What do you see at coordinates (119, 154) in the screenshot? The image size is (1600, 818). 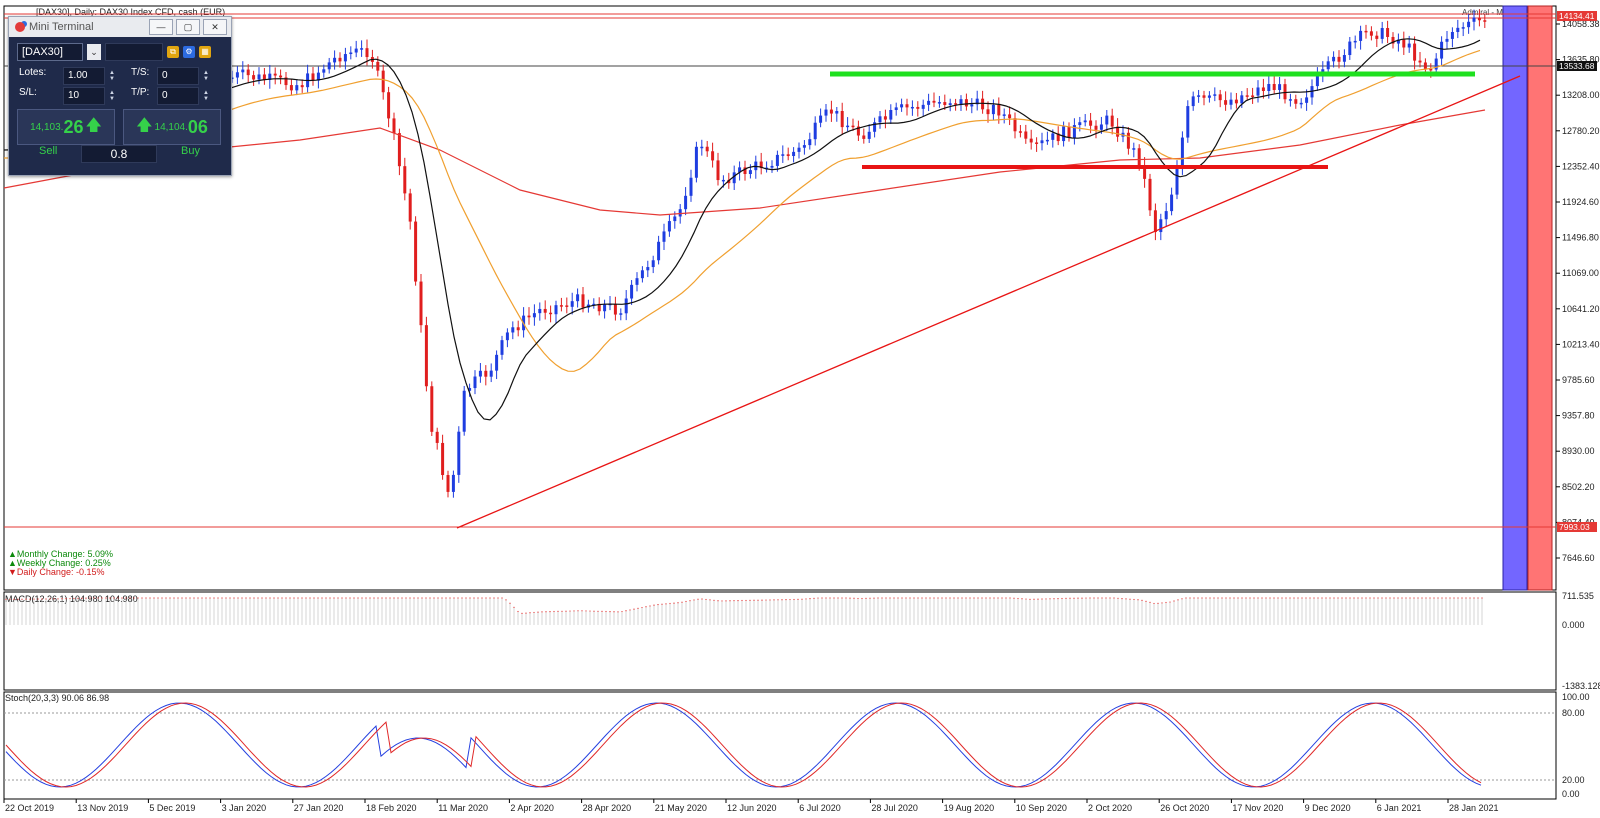 I see `lot-size-input: 0.8` at bounding box center [119, 154].